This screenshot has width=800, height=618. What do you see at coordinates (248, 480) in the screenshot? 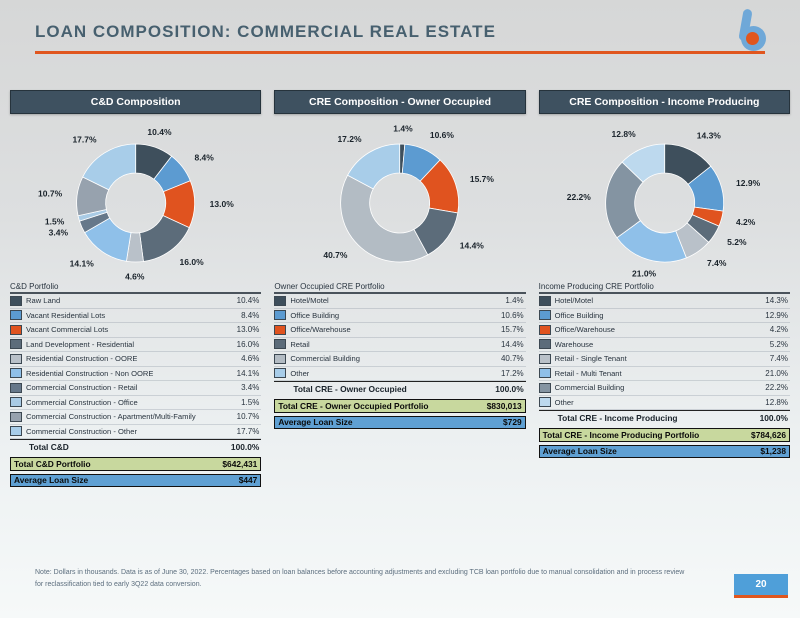
I see `avg-value: $447` at bounding box center [248, 480].